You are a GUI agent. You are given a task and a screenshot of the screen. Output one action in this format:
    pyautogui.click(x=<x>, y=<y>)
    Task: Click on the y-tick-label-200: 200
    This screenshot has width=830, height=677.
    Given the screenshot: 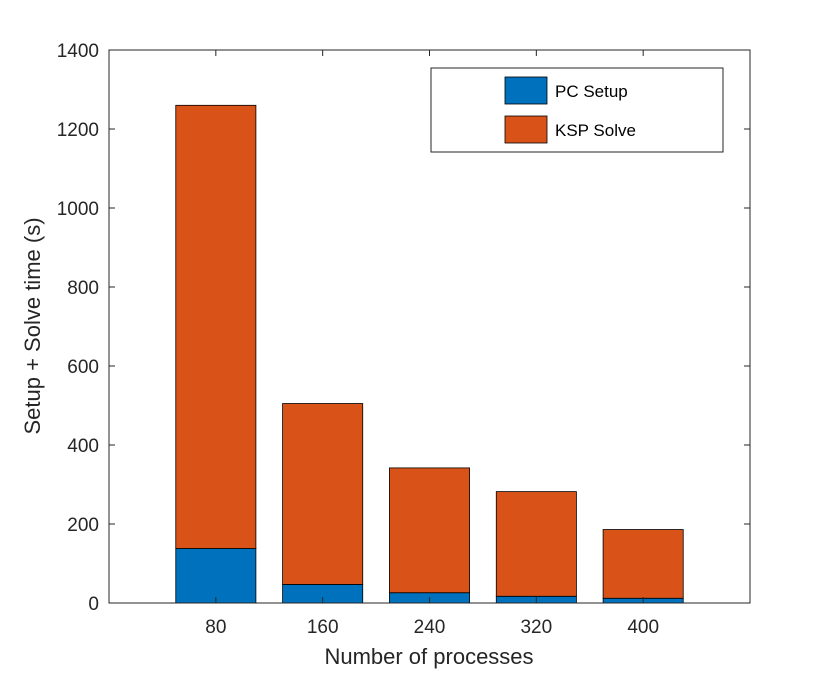 What is the action you would take?
    pyautogui.click(x=83, y=525)
    